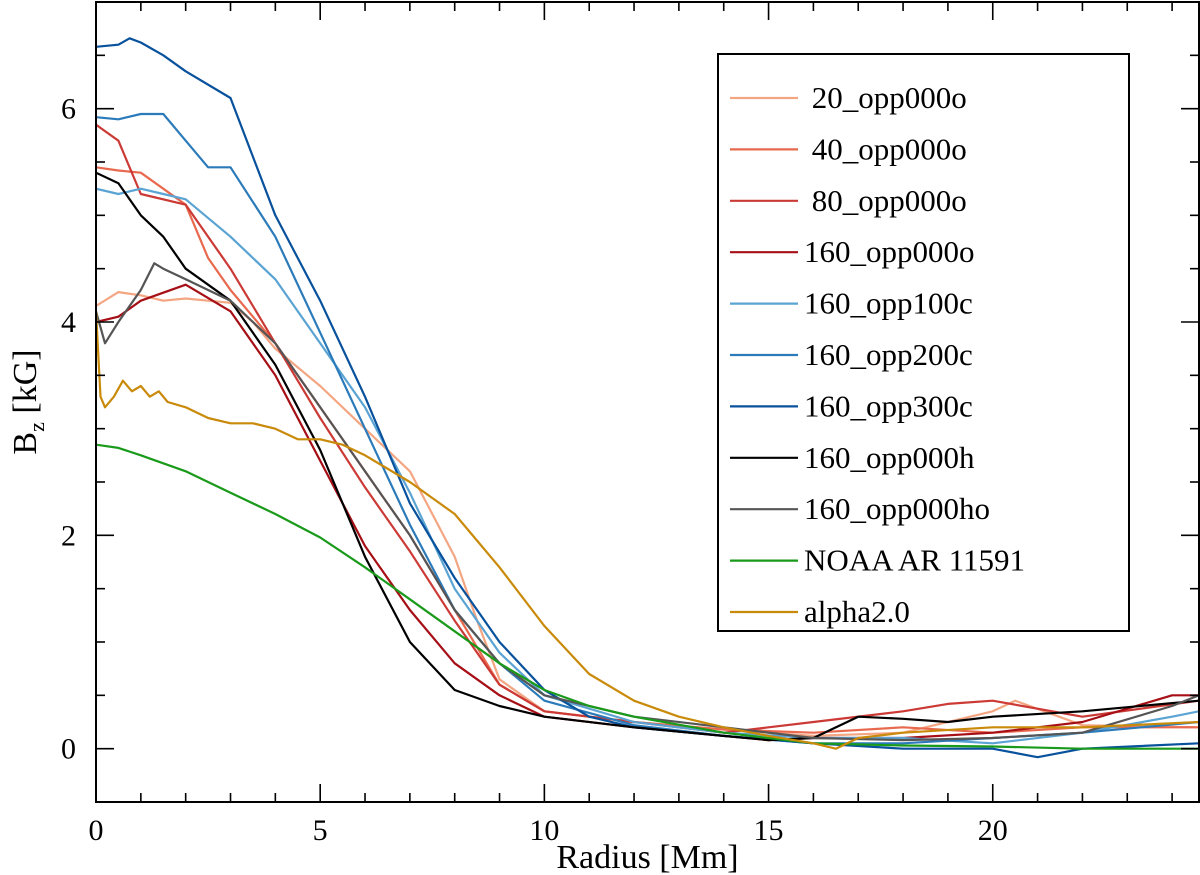  Describe the element at coordinates (544, 830) in the screenshot. I see `x-tick-label: 10` at that location.